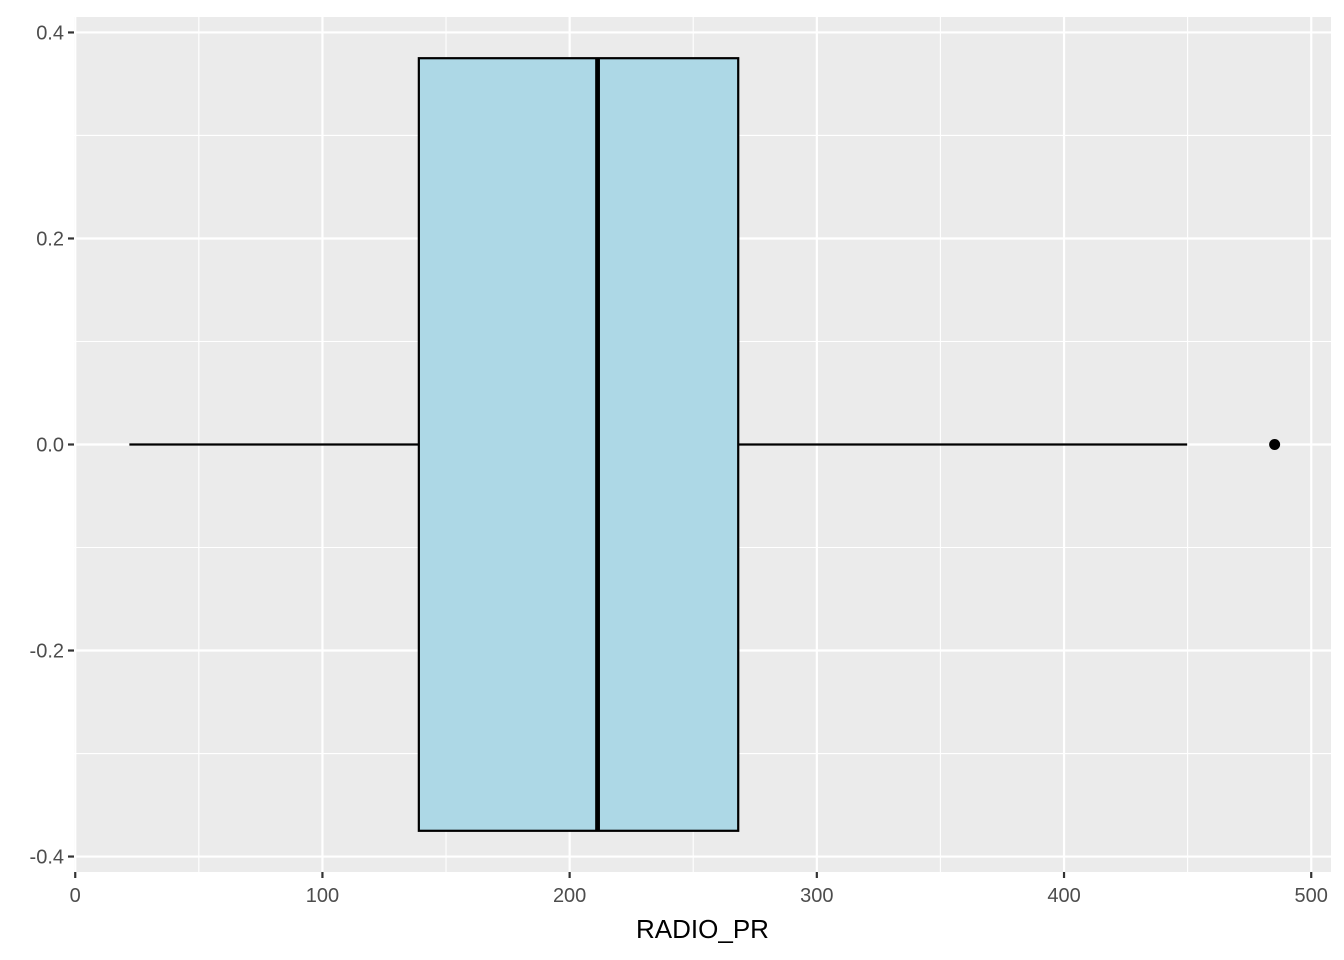 The height and width of the screenshot is (960, 1344). What do you see at coordinates (50, 239) in the screenshot?
I see `y-tick-label: 0.2` at bounding box center [50, 239].